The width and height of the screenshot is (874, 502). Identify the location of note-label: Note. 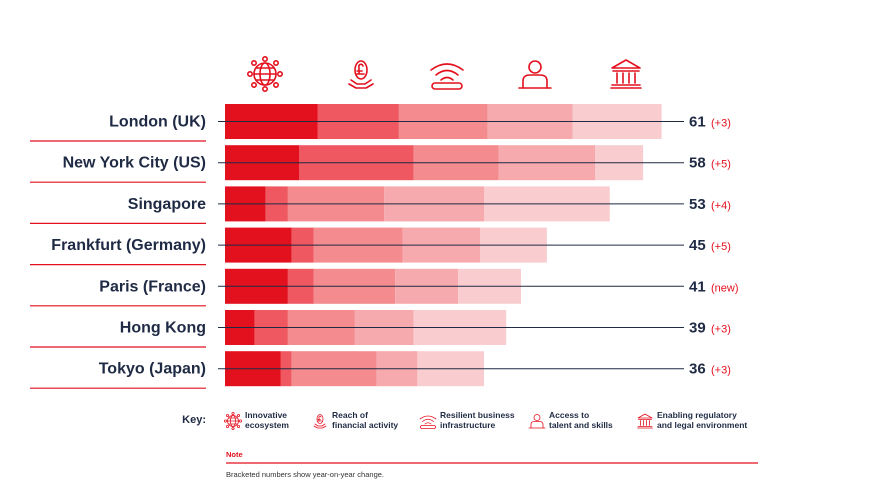
(234, 454).